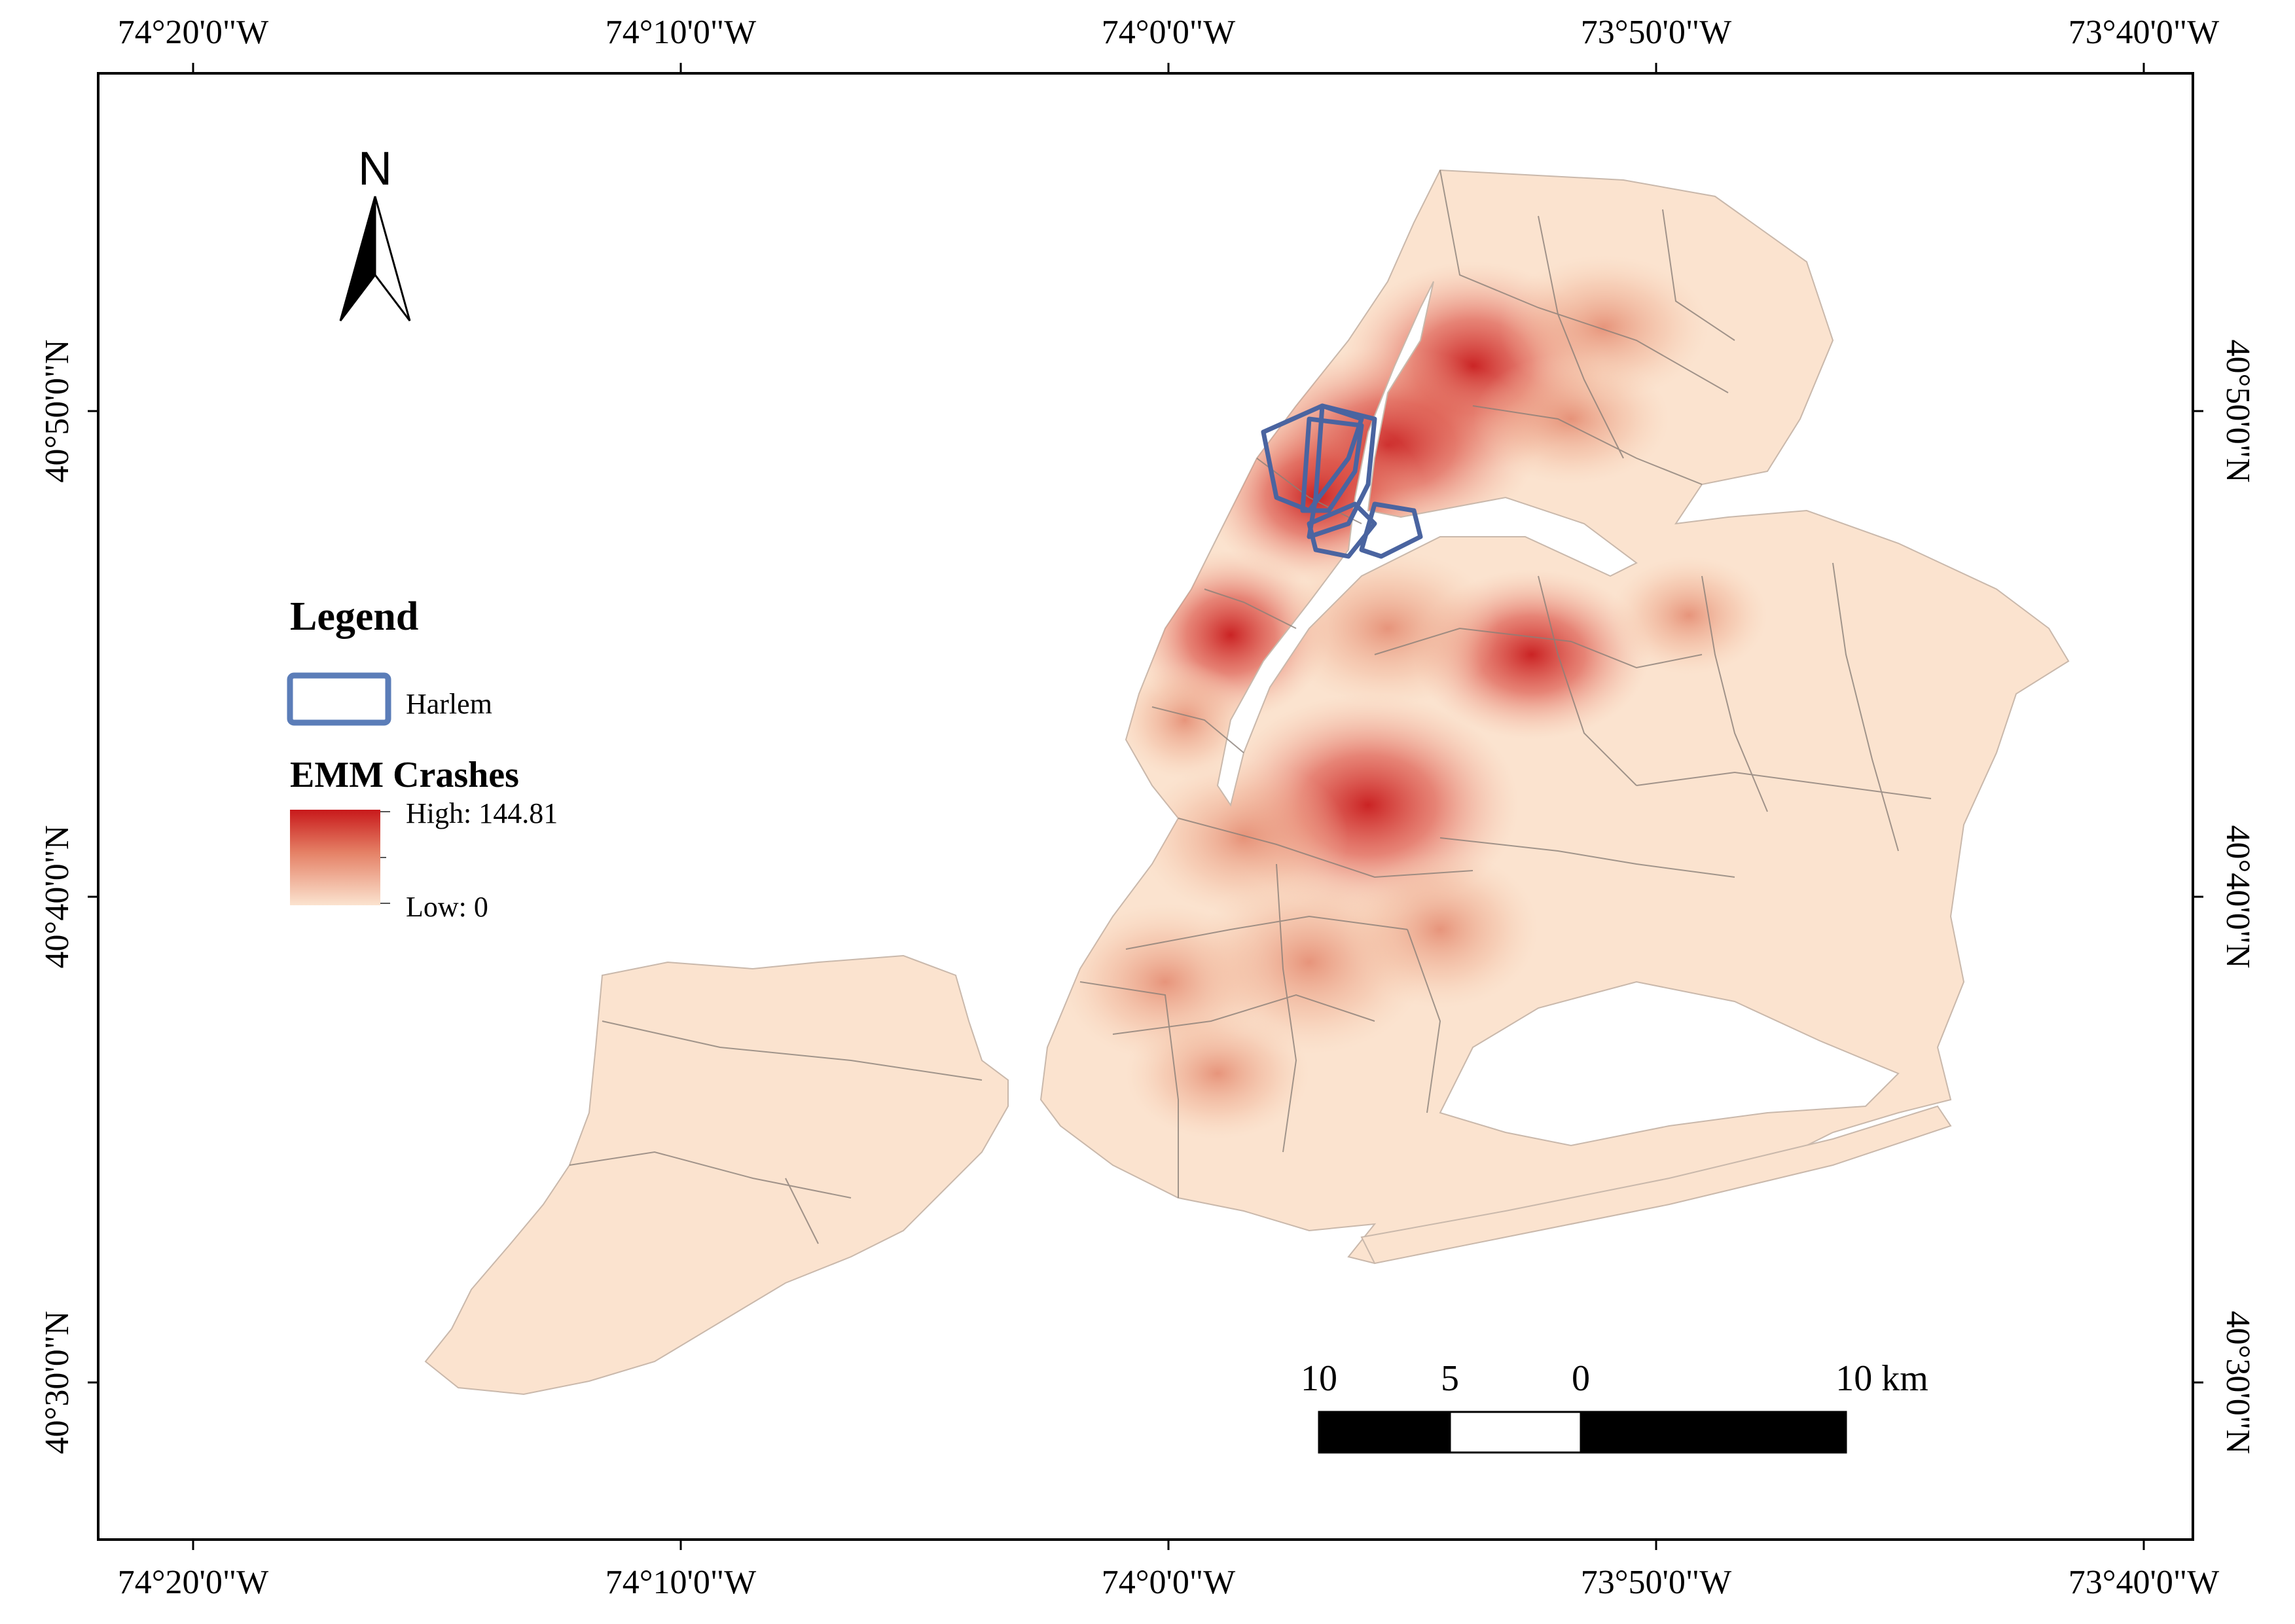 The height and width of the screenshot is (1624, 2295). I want to click on left-ticks, so click(93, 896).